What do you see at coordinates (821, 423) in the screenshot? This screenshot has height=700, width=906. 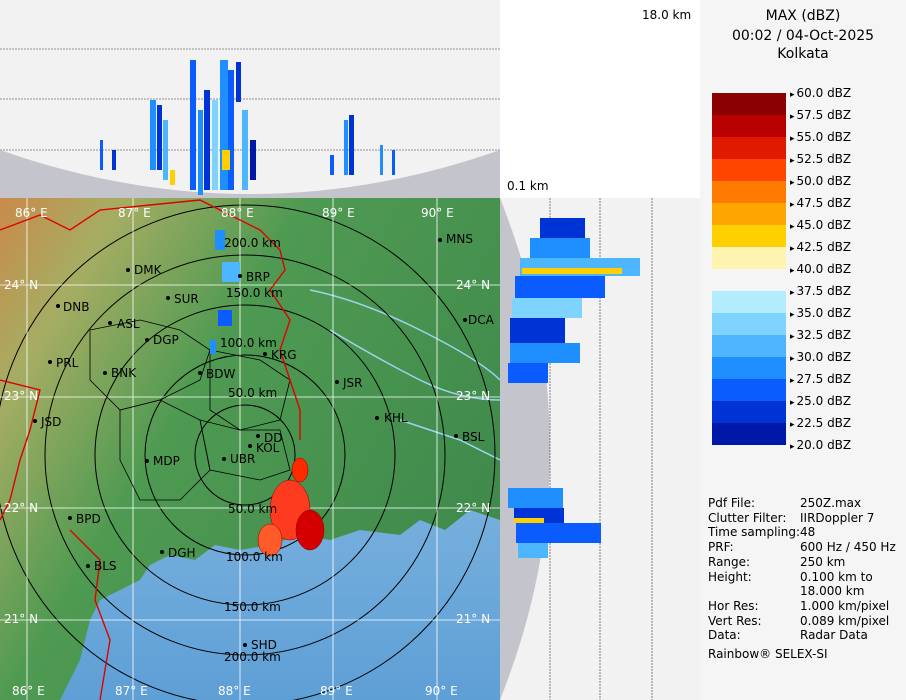 I see `legend-level-label: 22.5 dBZ` at bounding box center [821, 423].